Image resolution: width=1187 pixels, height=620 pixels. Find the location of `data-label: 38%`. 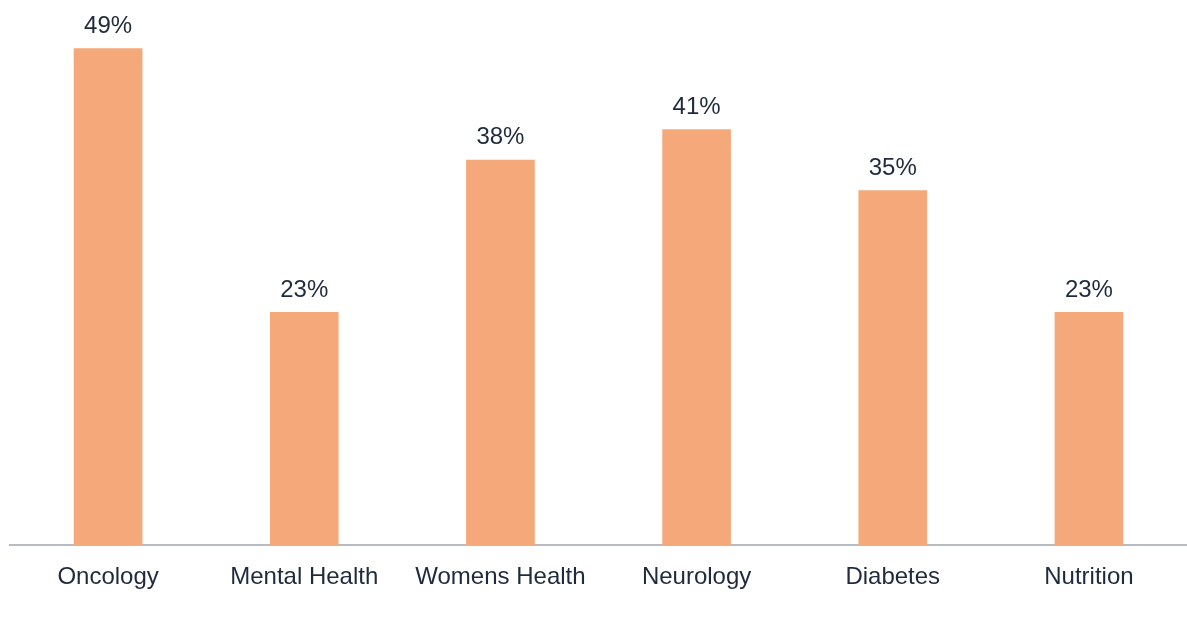

data-label: 38% is located at coordinates (500, 136).